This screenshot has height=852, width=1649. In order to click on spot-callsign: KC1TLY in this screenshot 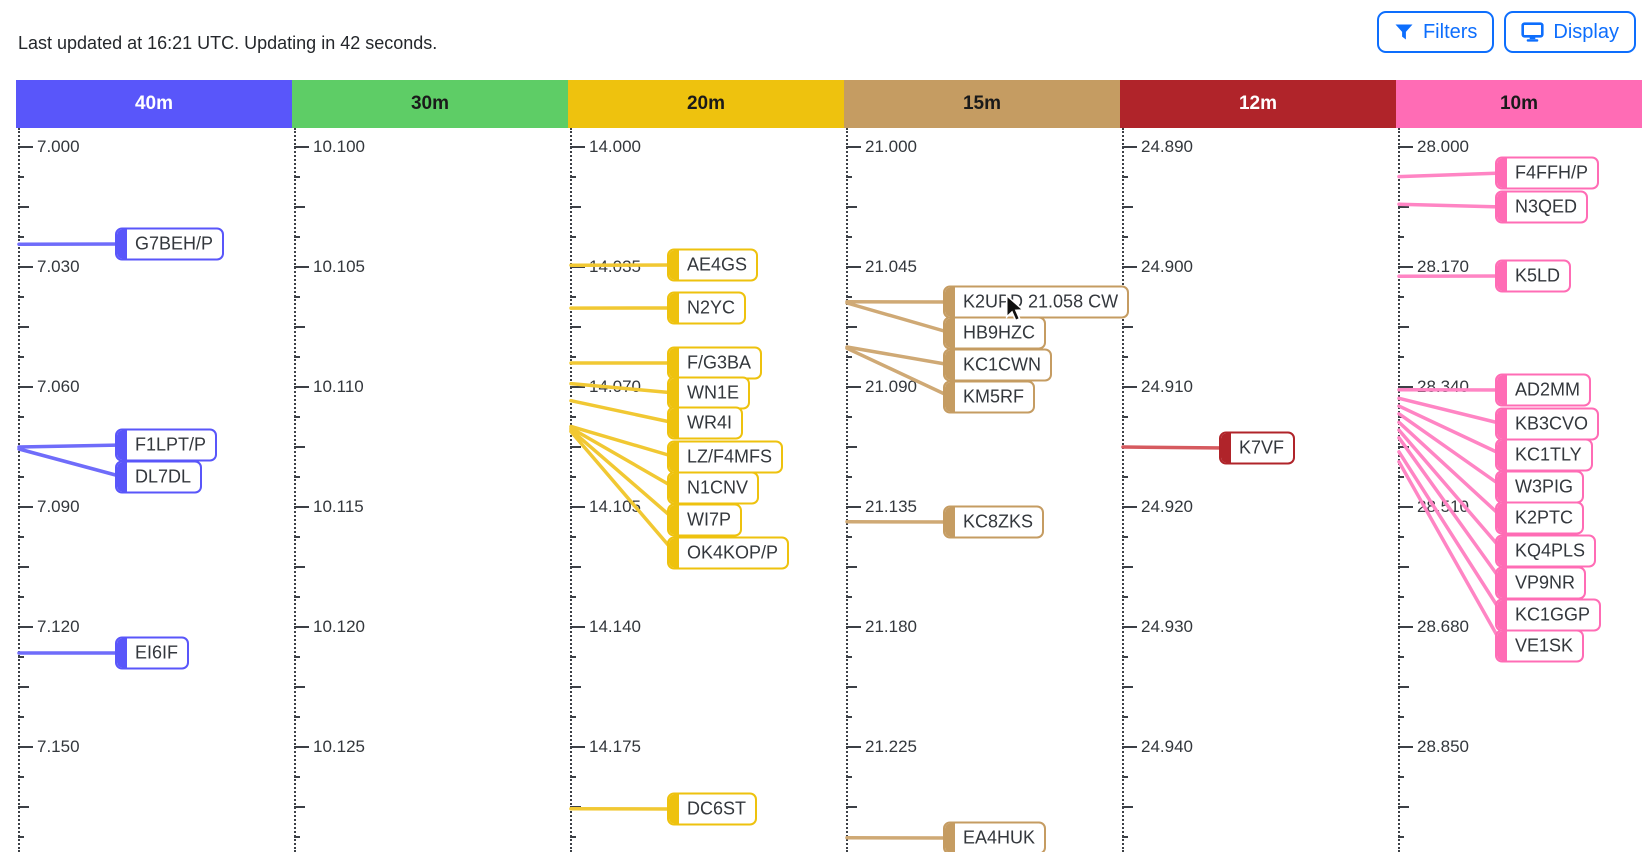, I will do `click(1548, 454)`.